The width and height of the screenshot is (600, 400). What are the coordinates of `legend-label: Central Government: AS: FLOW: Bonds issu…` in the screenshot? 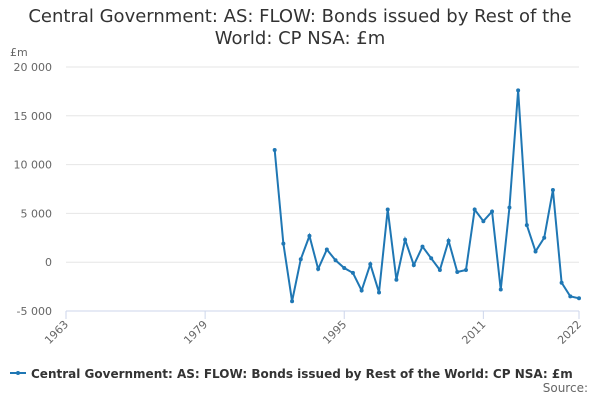 It's located at (302, 374).